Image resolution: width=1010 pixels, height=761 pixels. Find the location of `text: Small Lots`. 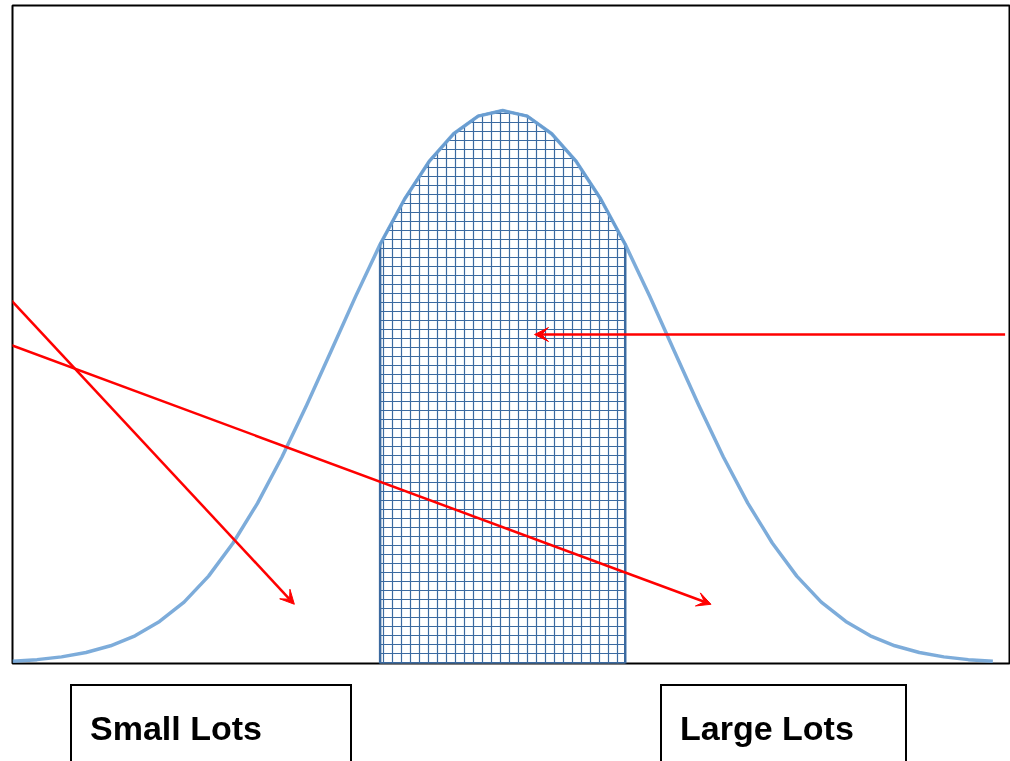

text: Small Lots is located at coordinates (211, 722).